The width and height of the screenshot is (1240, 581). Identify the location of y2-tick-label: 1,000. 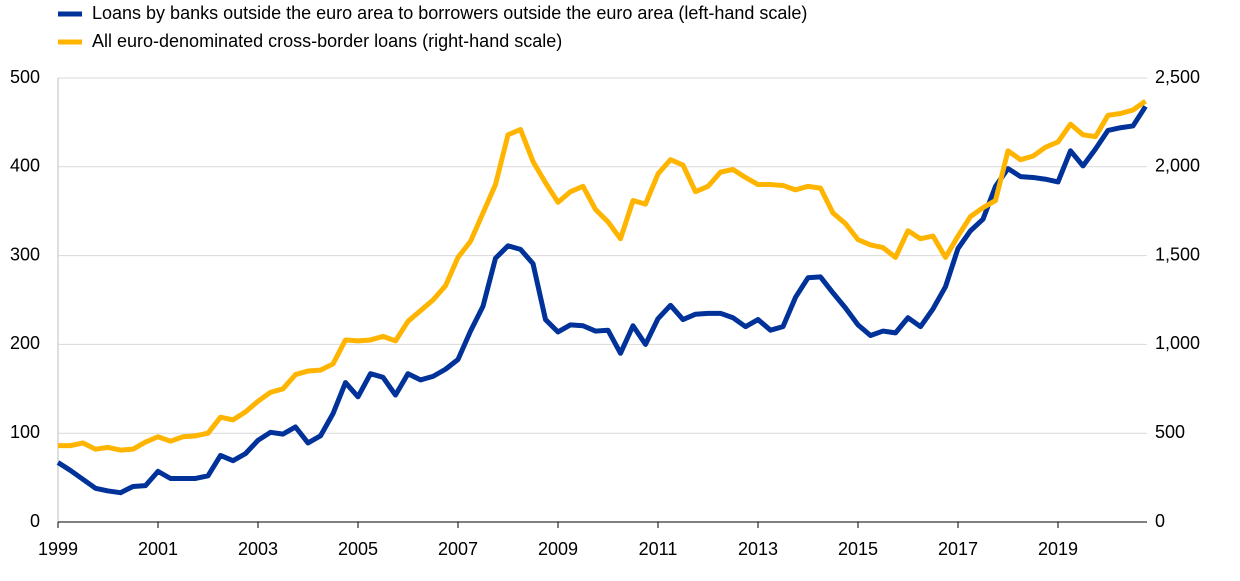
(1177, 343).